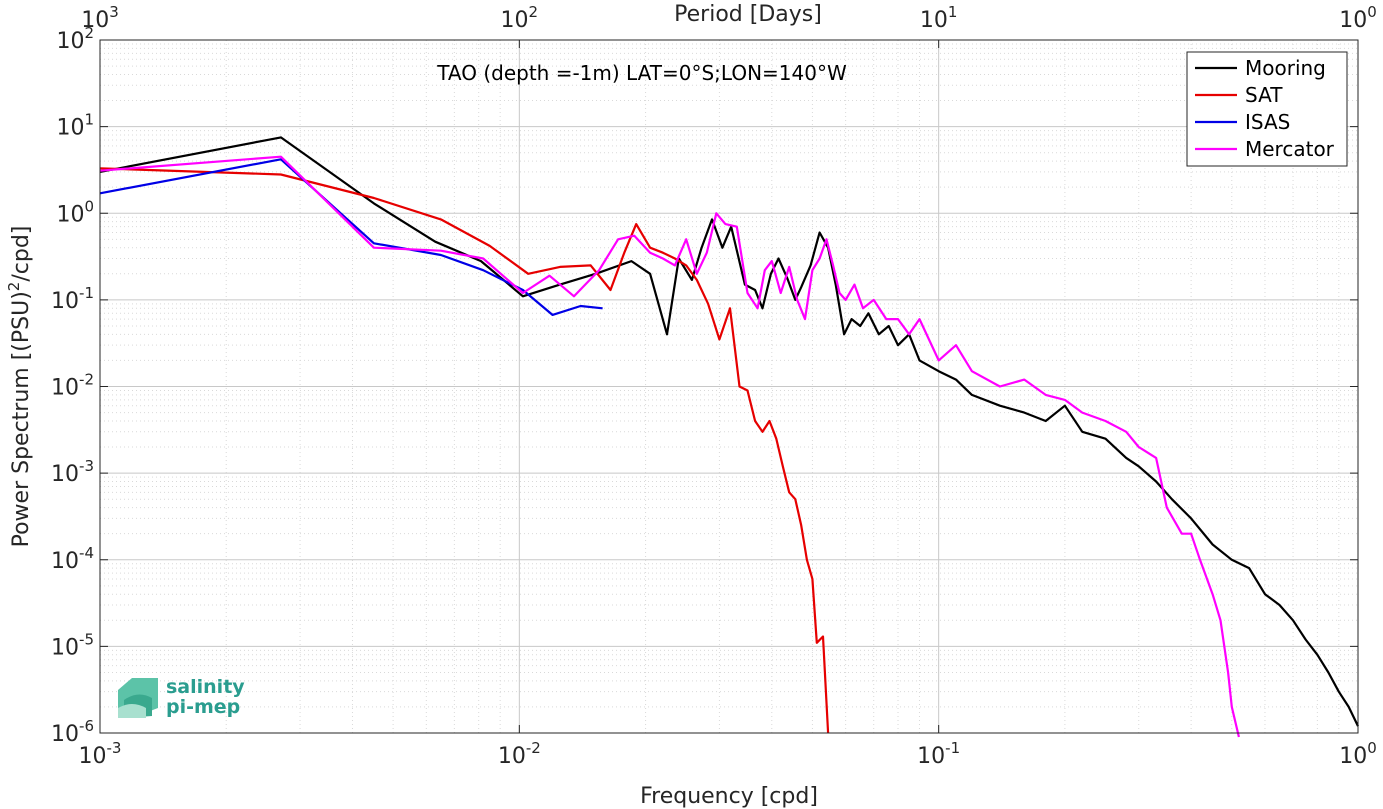 The image size is (1383, 809). I want to click on x-tick-label-exponent: -3, so click(114, 748).